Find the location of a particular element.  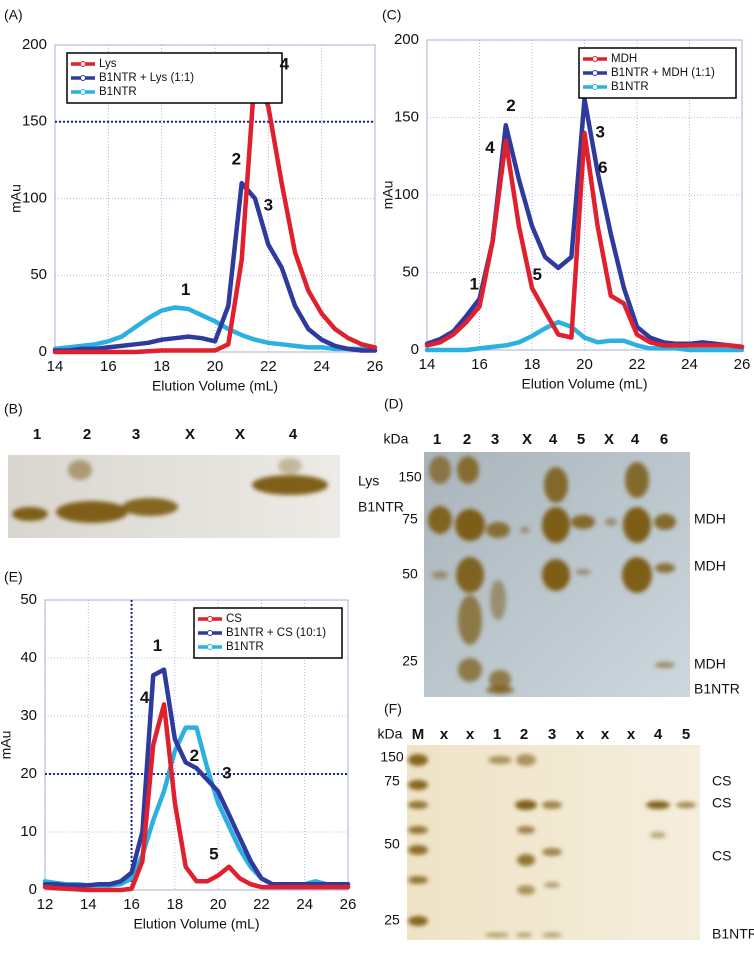

marker-label: 50 is located at coordinates (410, 574).